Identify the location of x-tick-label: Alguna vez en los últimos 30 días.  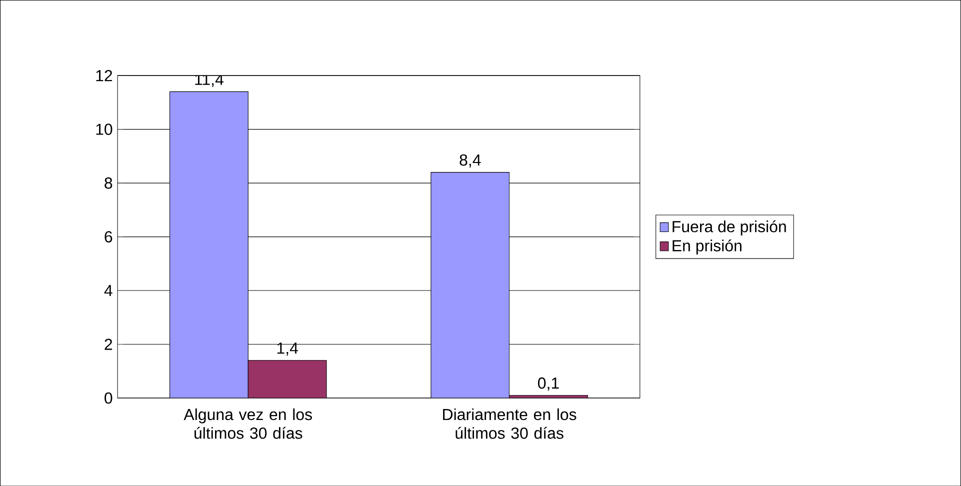
(248, 423).